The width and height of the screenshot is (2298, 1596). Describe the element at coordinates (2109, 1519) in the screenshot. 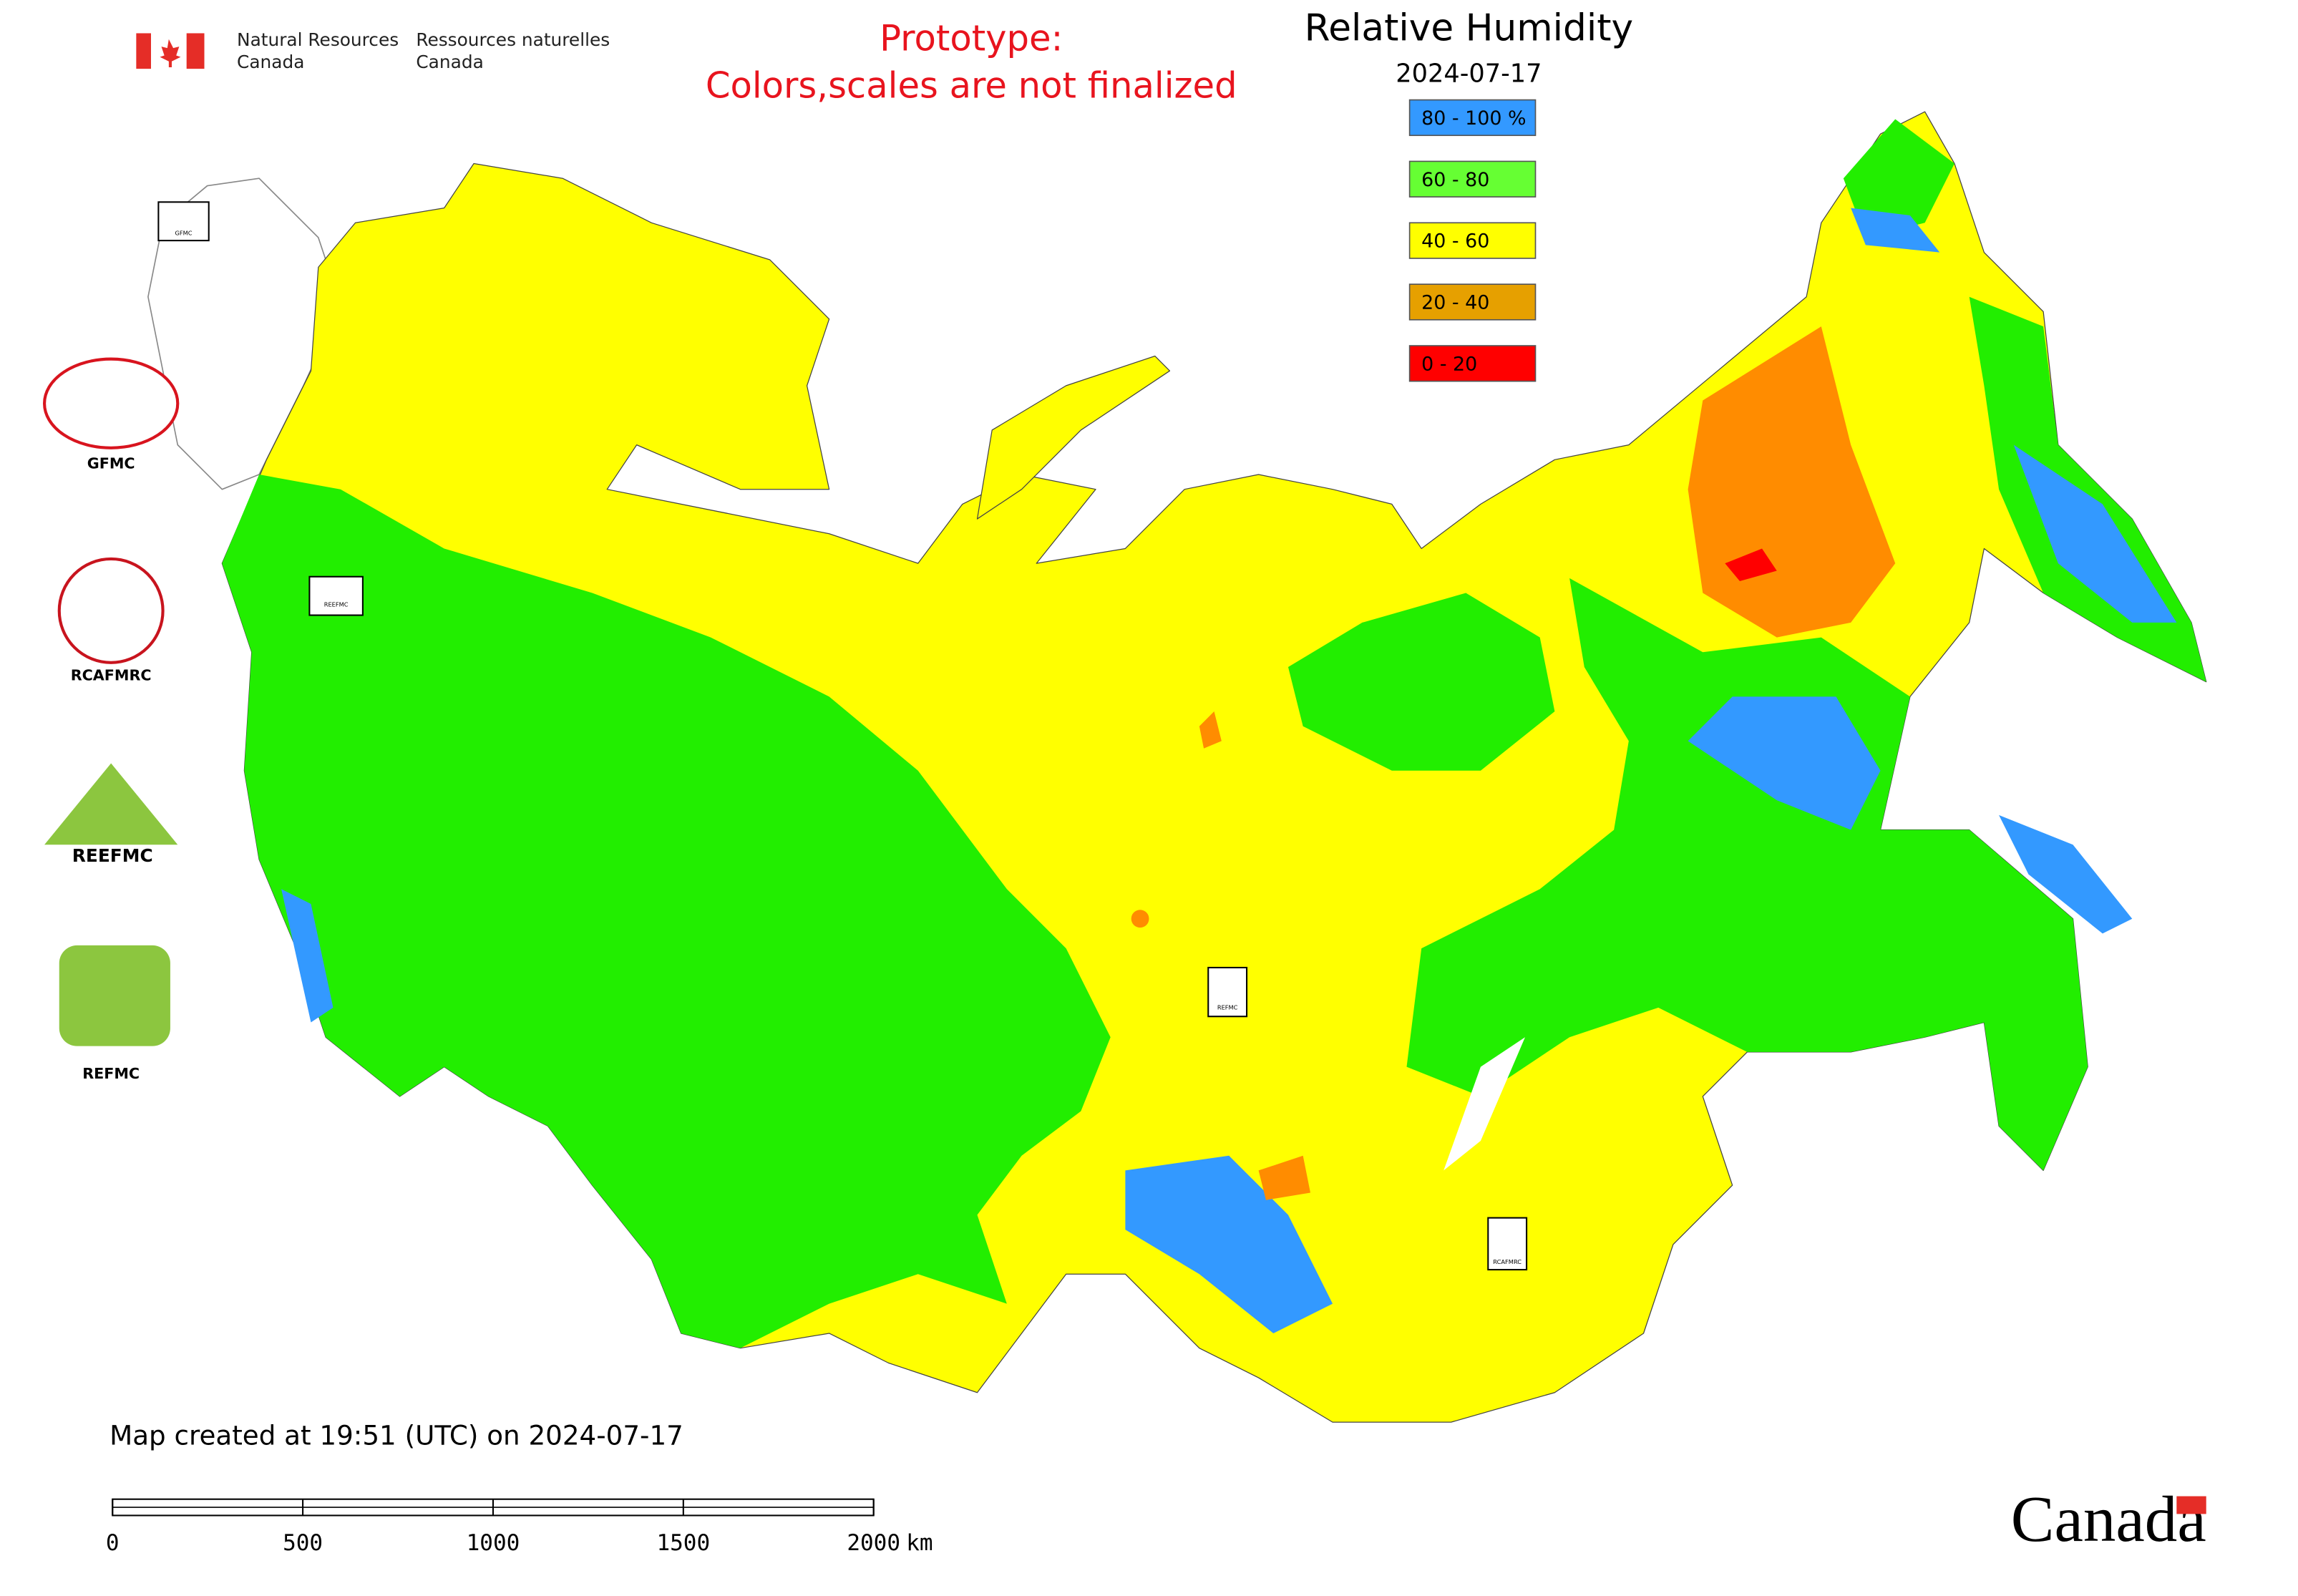

I see `canada-wordmark: Canada` at that location.